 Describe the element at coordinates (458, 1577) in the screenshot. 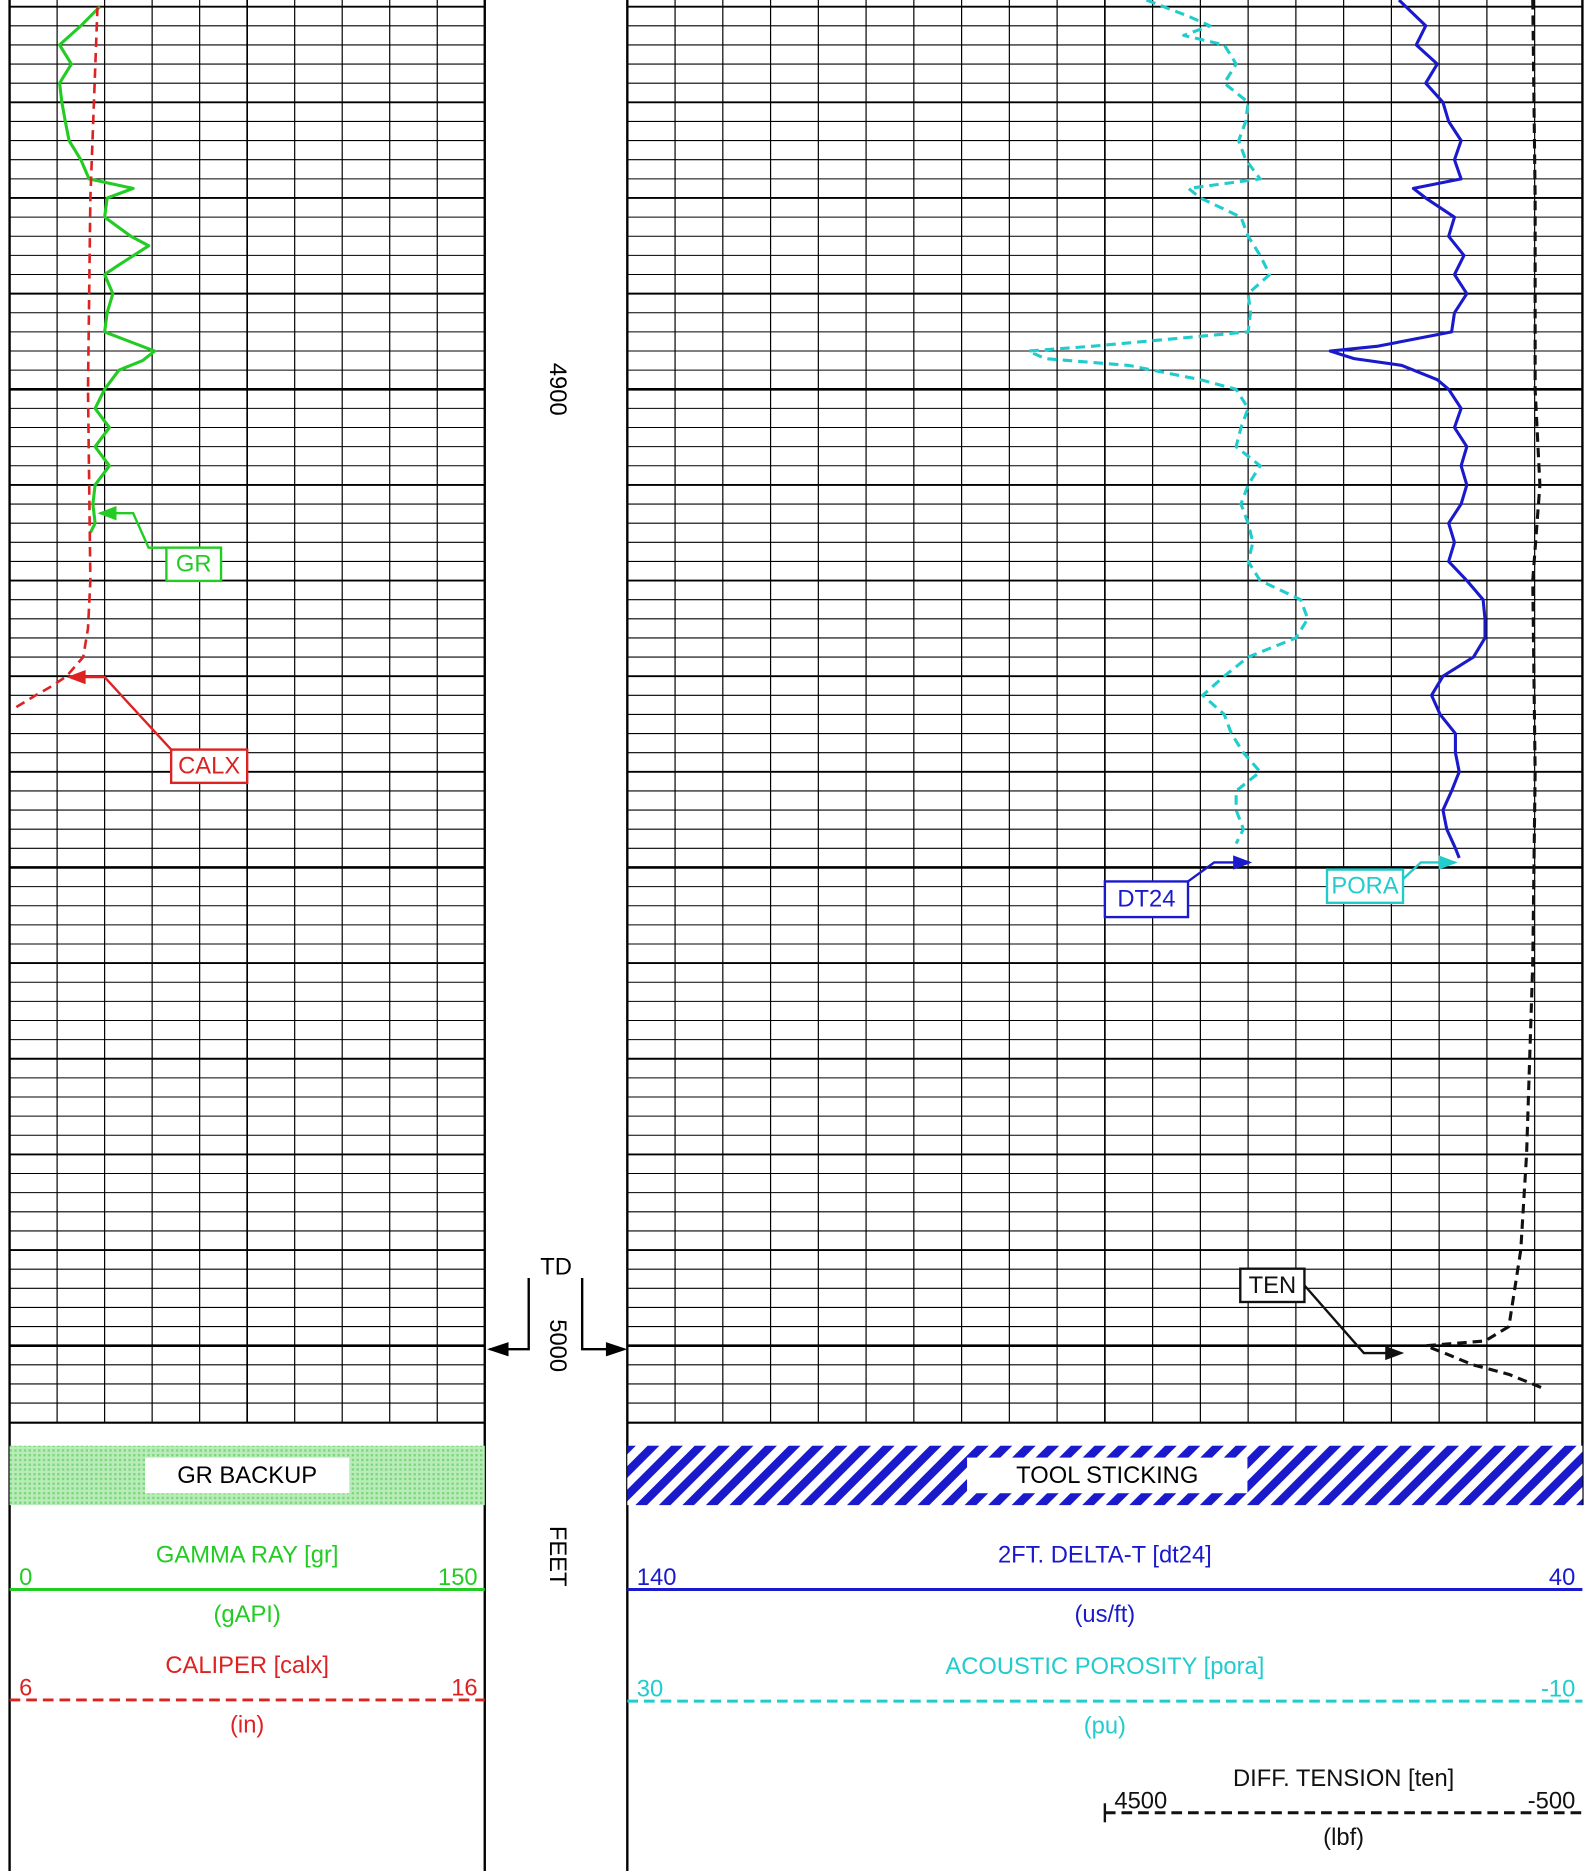

I see `scale-right: 150` at that location.